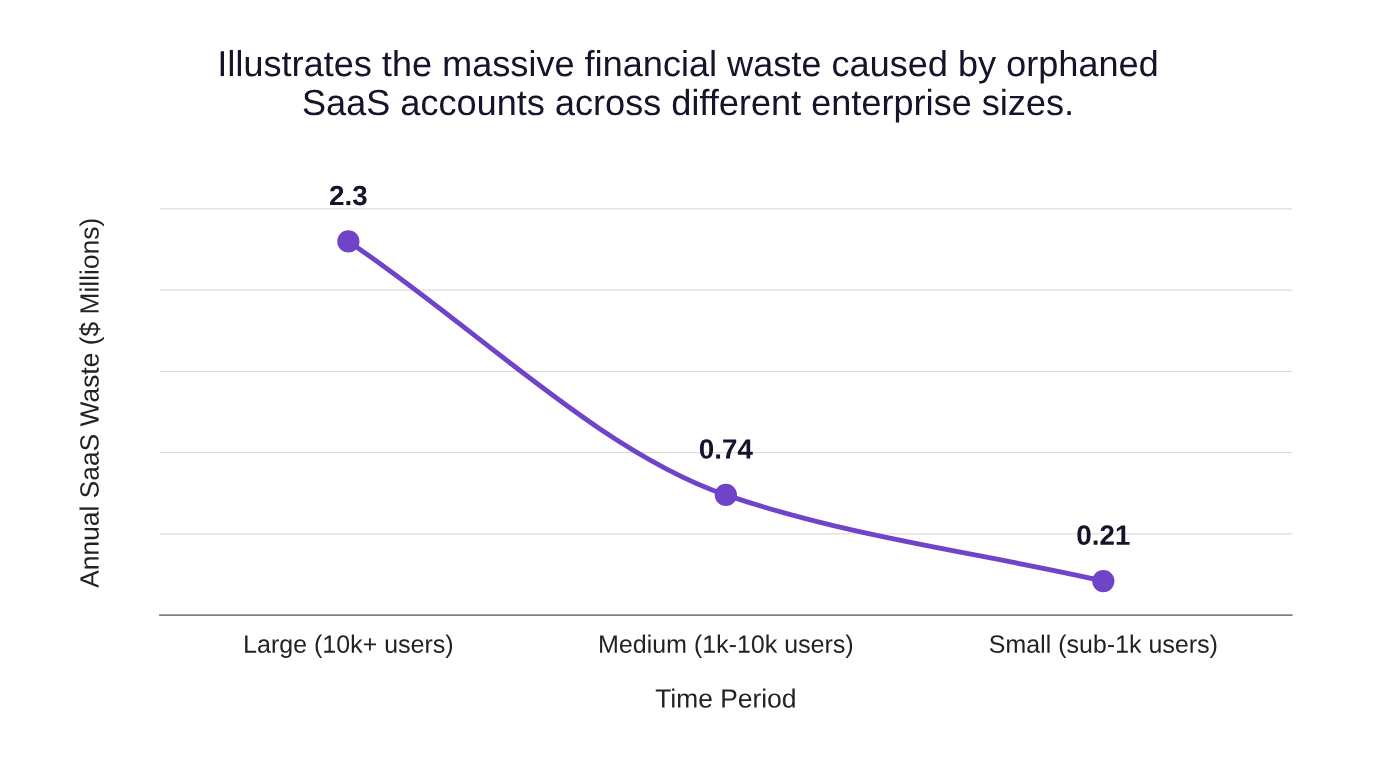 The height and width of the screenshot is (768, 1376). I want to click on chart-title: Illustrates the massive financial waste caused by orphaned SaaS accounts across different enterprise sizes., so click(688, 86).